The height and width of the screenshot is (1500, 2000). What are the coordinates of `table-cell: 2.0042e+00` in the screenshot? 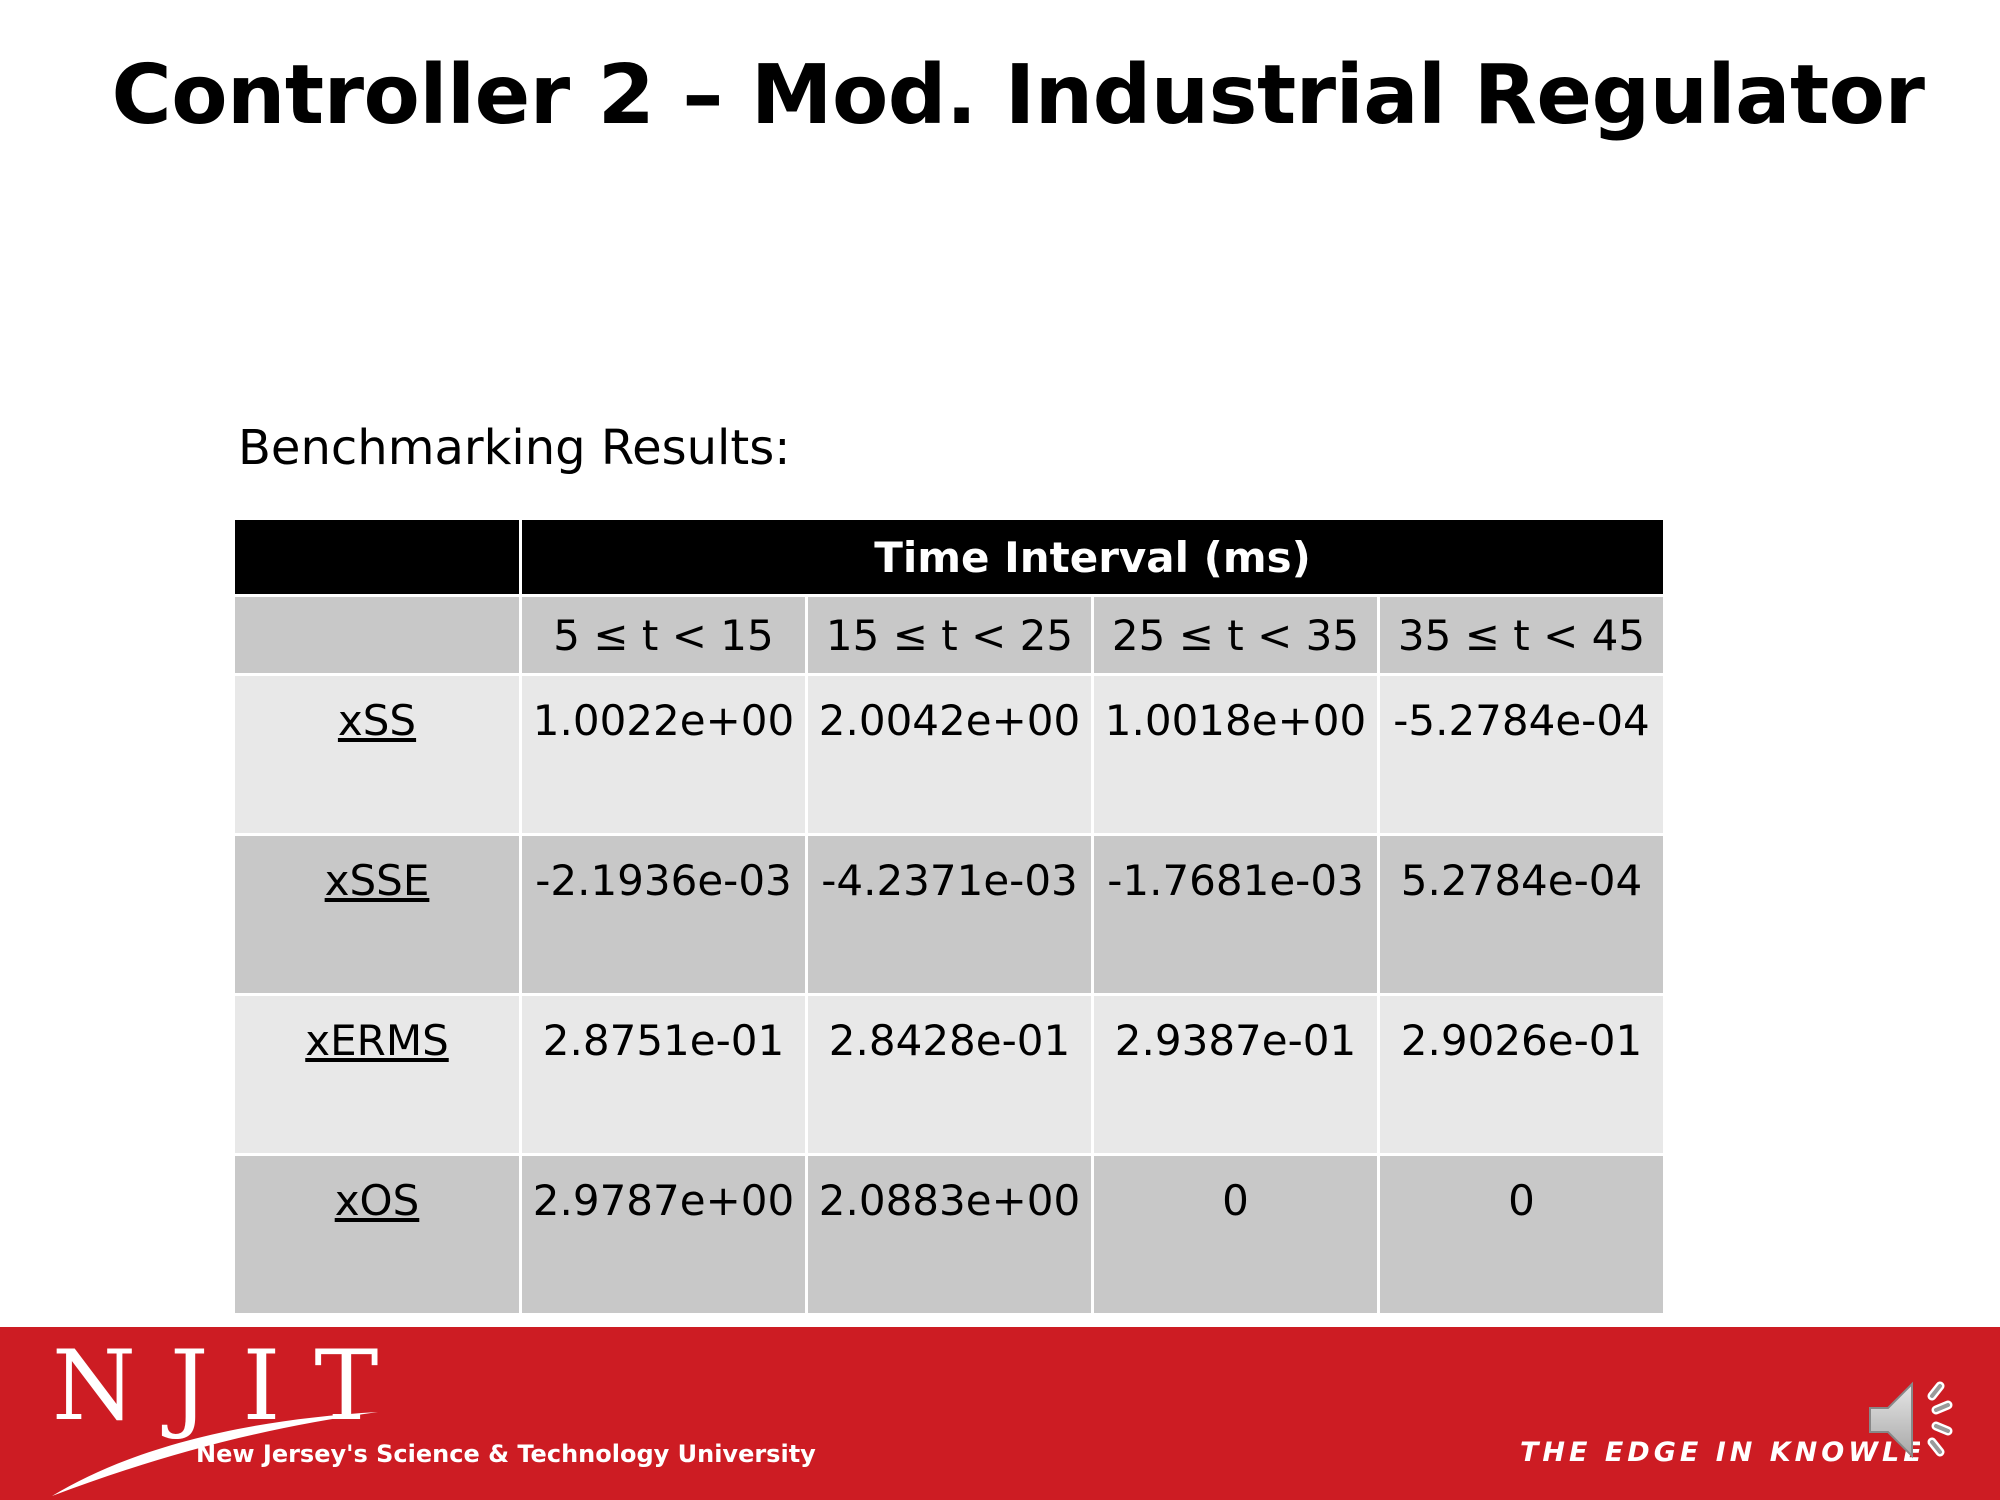 It's located at (949, 754).